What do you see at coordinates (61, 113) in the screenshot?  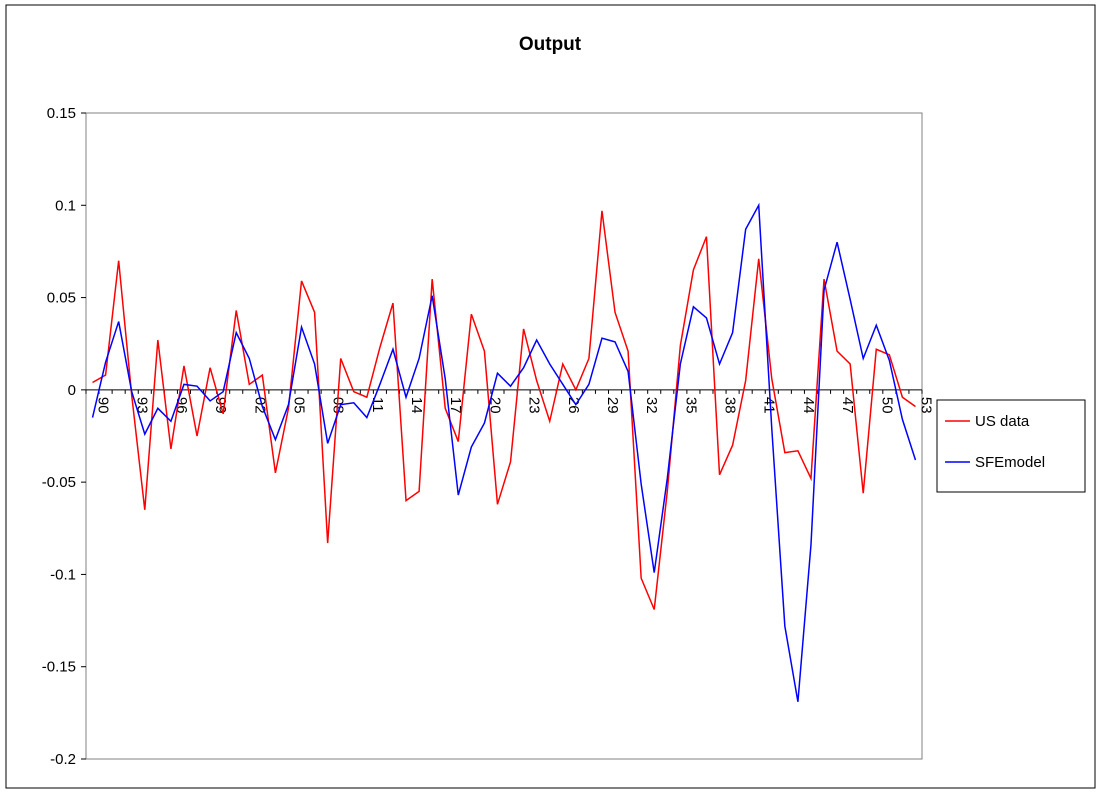 I see `y-tick-label: 0.15` at bounding box center [61, 113].